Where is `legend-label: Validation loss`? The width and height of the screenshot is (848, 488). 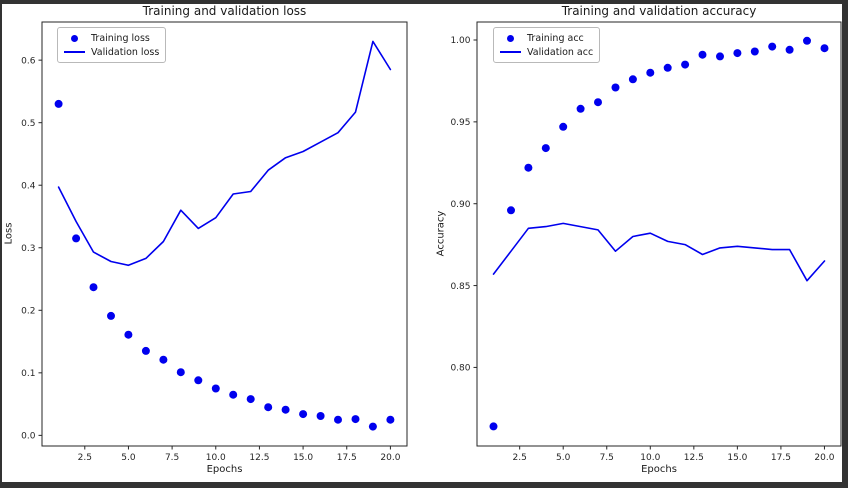
legend-label: Validation loss is located at coordinates (125, 52).